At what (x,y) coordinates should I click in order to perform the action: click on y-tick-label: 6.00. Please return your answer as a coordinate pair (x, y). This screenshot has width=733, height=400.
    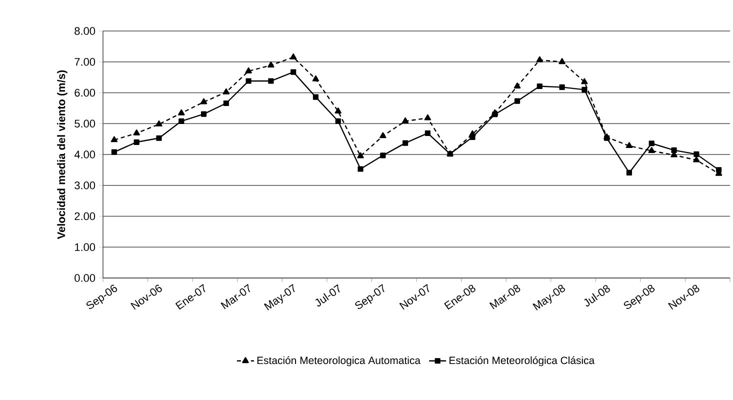
    Looking at the image, I should click on (85, 92).